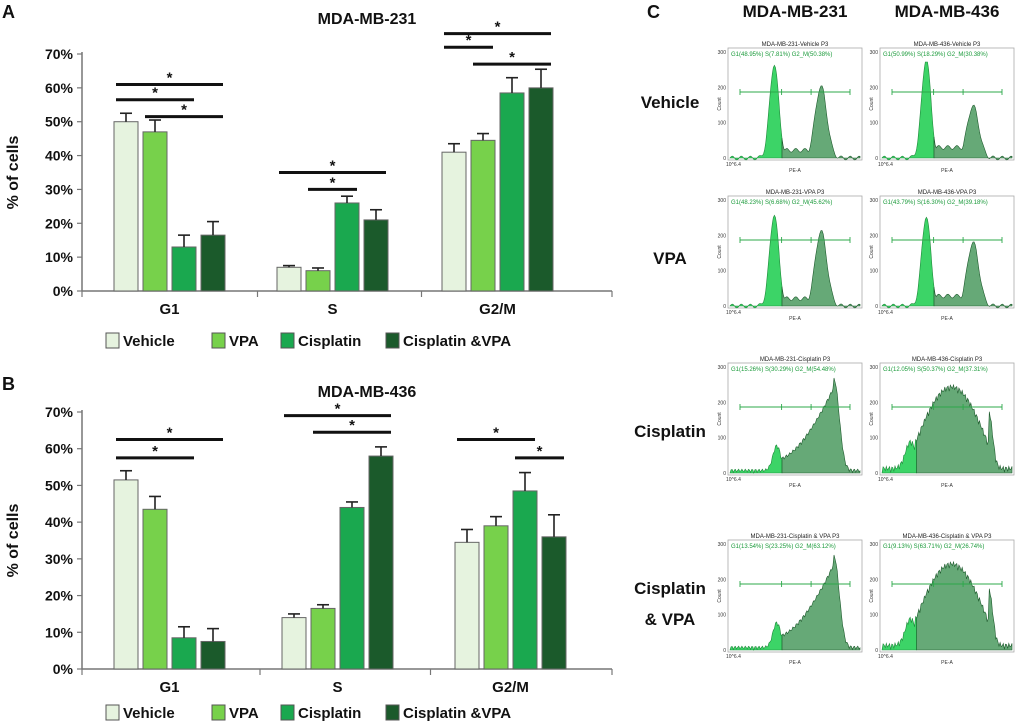 The image size is (1024, 726). What do you see at coordinates (213, 263) in the screenshot?
I see `bar-G1-cisplatin_vpa` at bounding box center [213, 263].